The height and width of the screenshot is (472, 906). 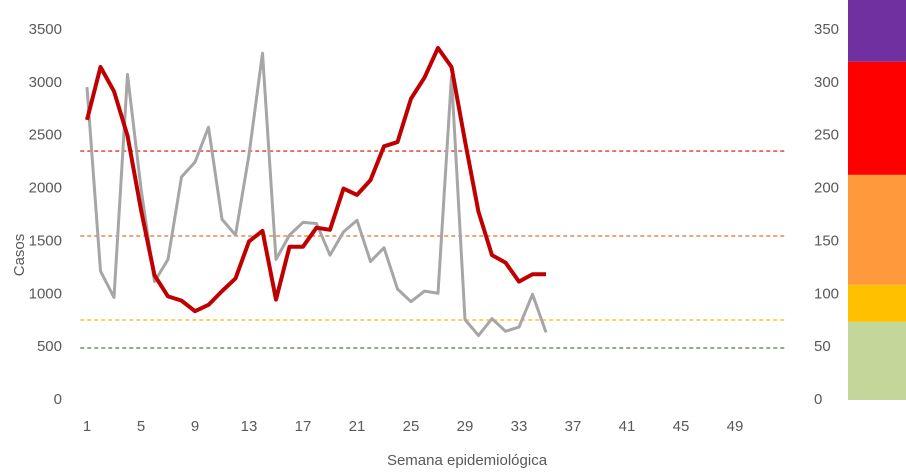 I want to click on y-tick-label: 500, so click(x=49, y=346).